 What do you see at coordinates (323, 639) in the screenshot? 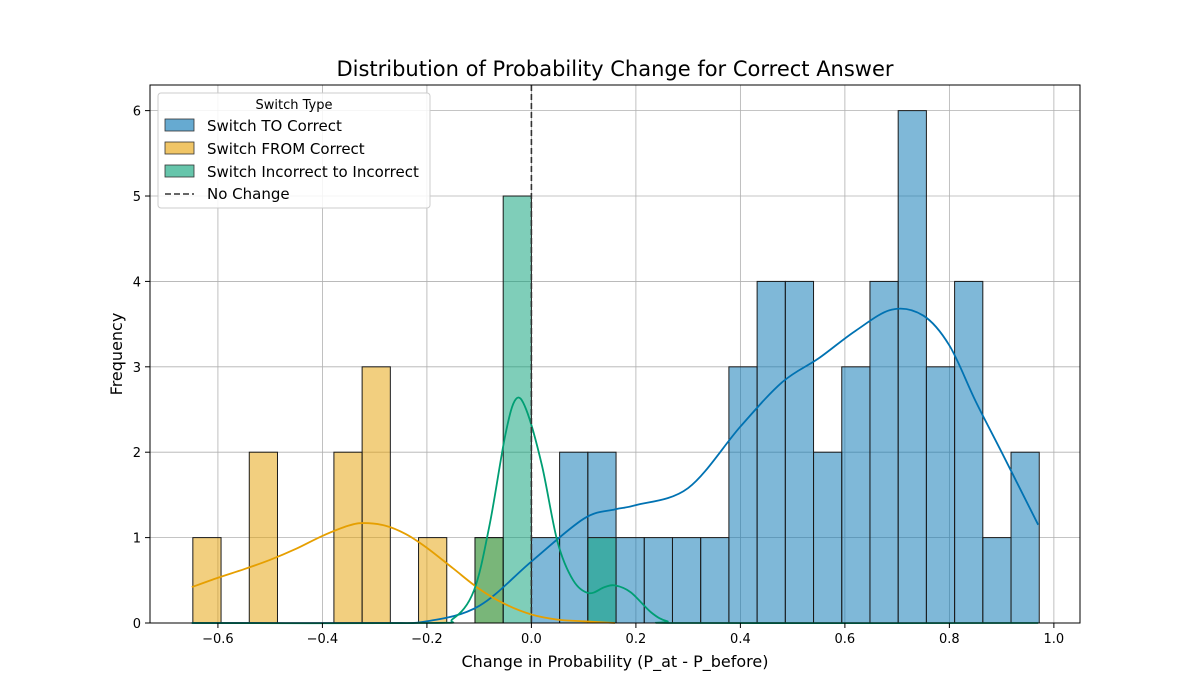
I see `x-tick-label: −0.4` at bounding box center [323, 639].